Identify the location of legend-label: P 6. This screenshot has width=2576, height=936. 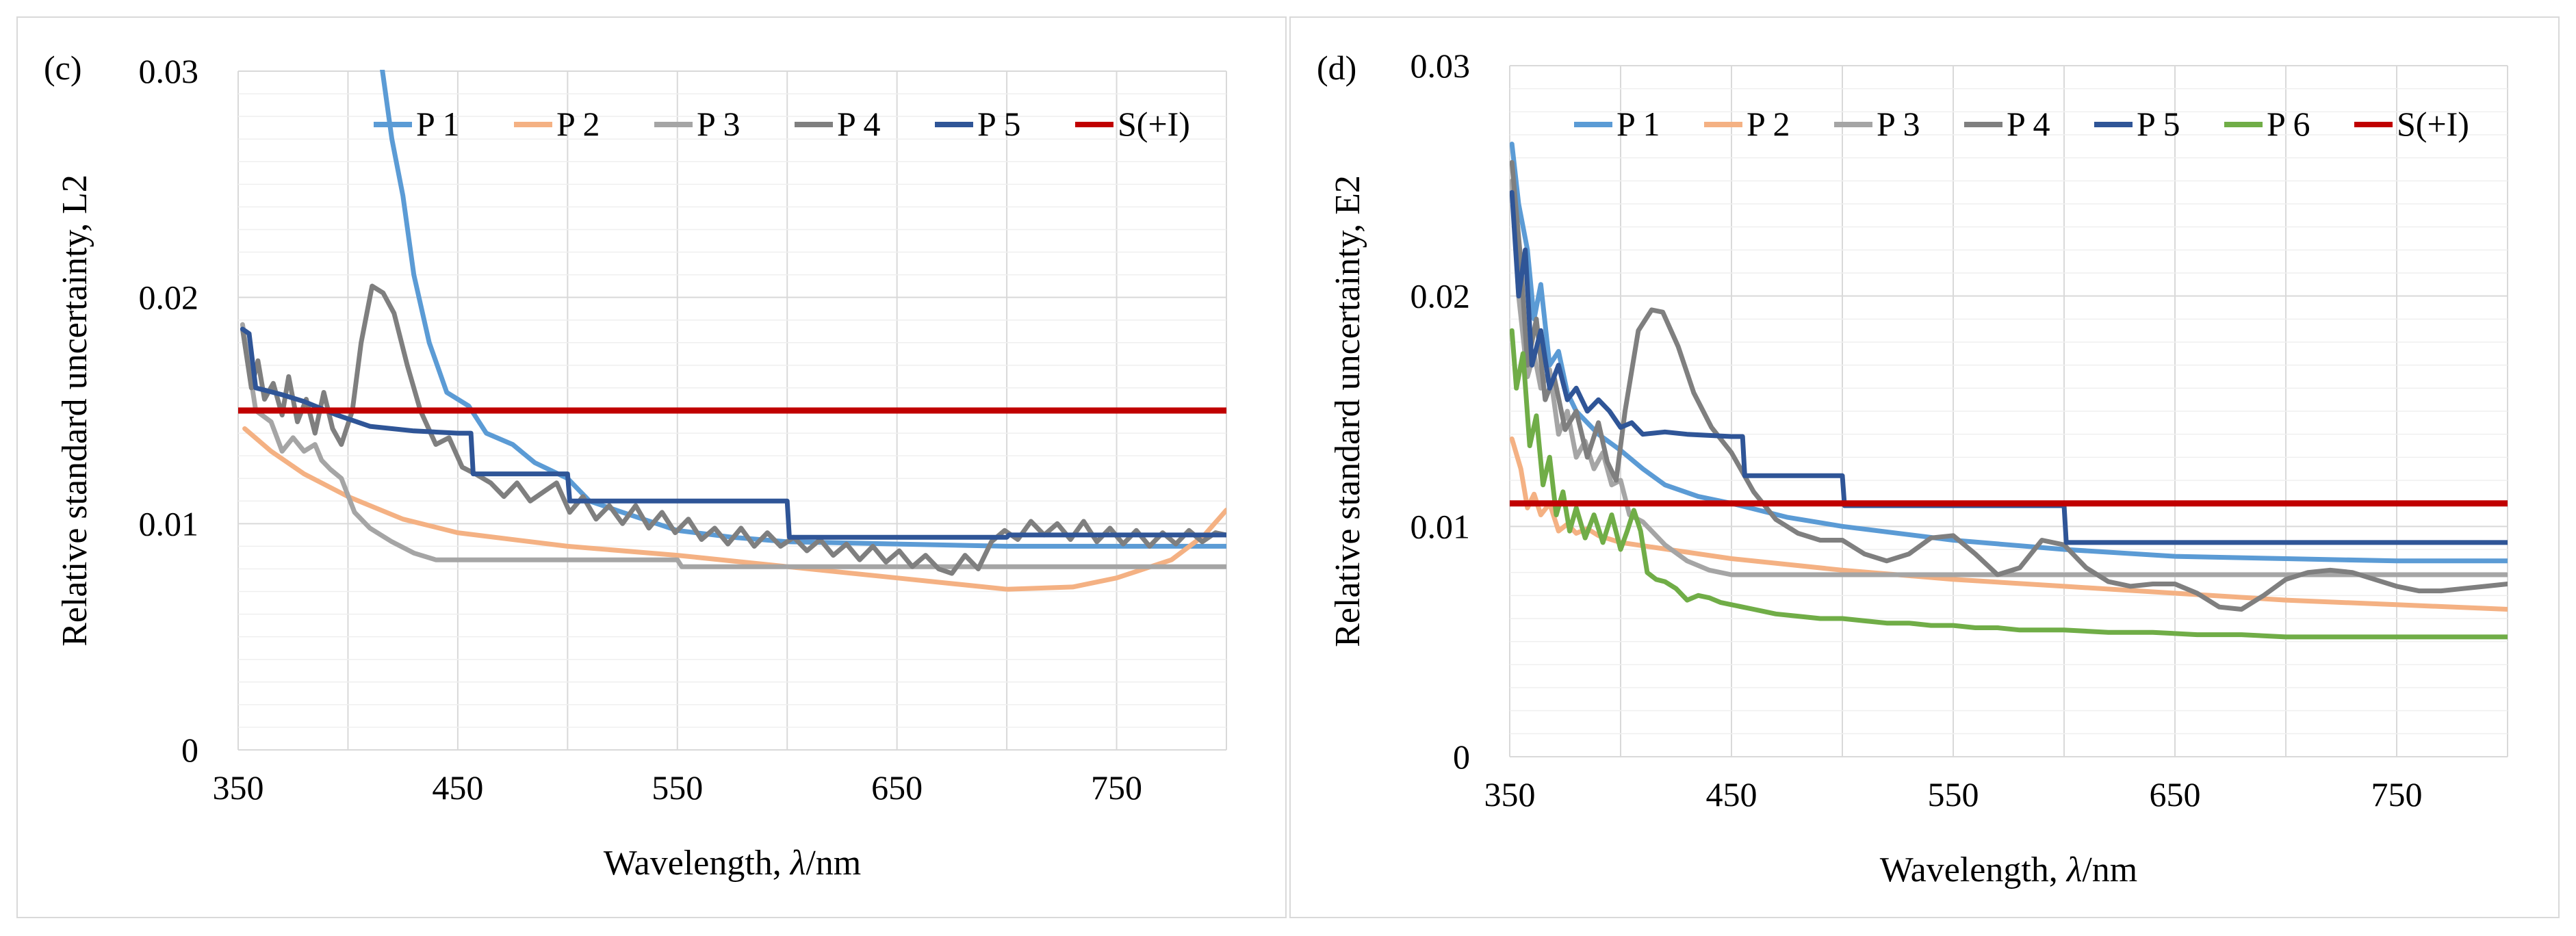
(2288, 124).